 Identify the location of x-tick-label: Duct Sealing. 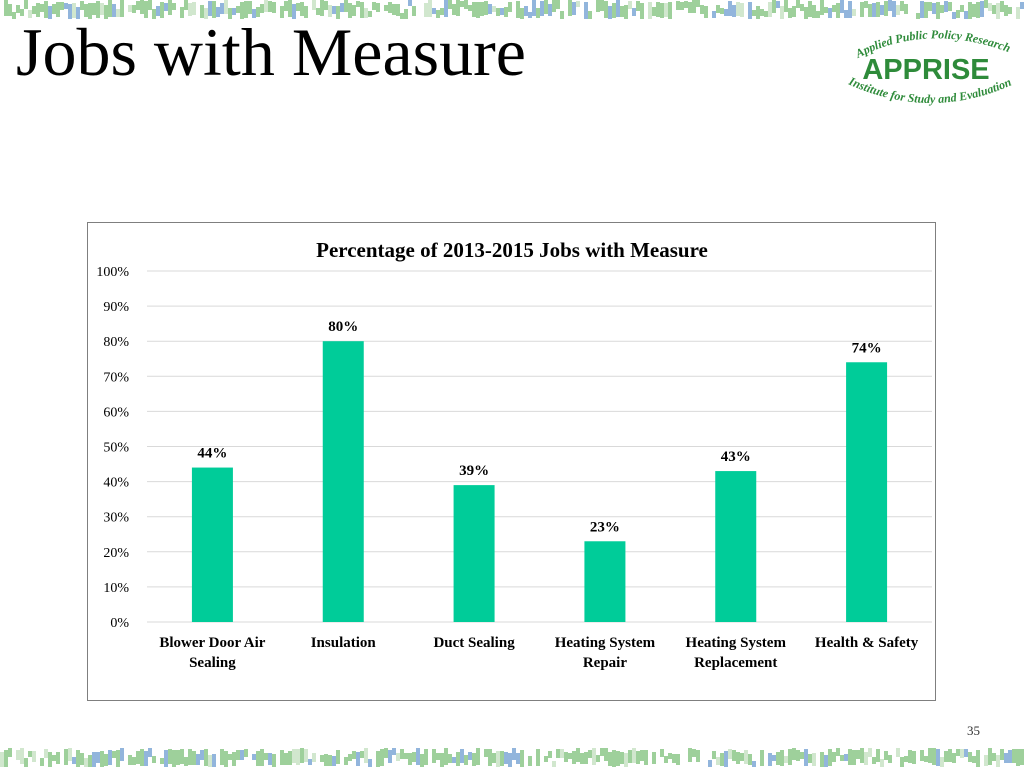
(474, 643).